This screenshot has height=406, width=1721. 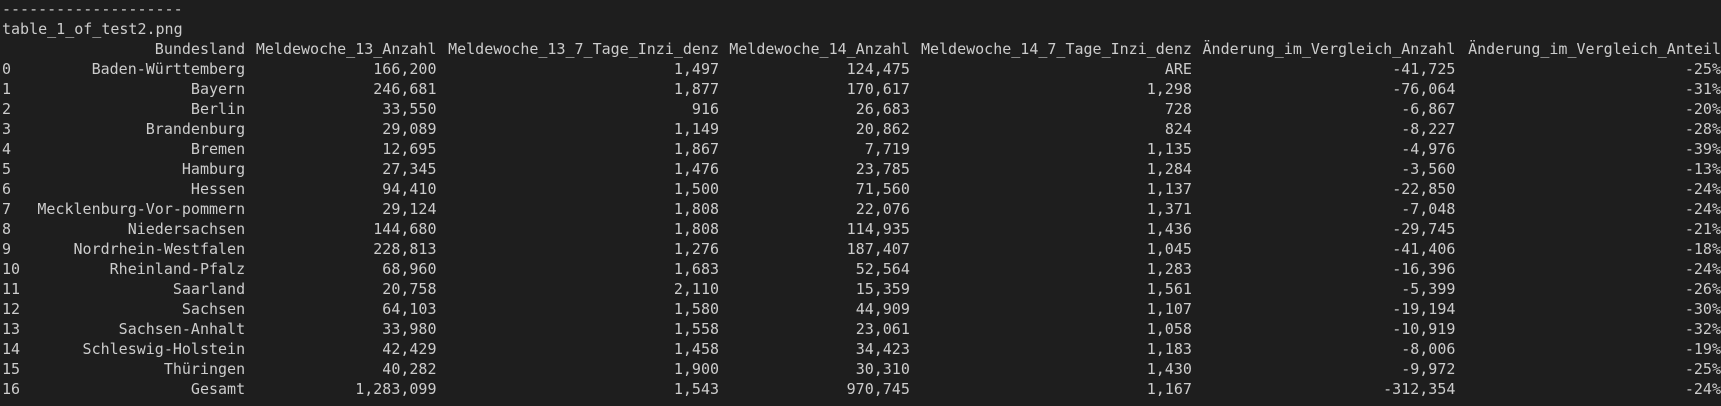 I want to click on row-index: 0, so click(x=7, y=69).